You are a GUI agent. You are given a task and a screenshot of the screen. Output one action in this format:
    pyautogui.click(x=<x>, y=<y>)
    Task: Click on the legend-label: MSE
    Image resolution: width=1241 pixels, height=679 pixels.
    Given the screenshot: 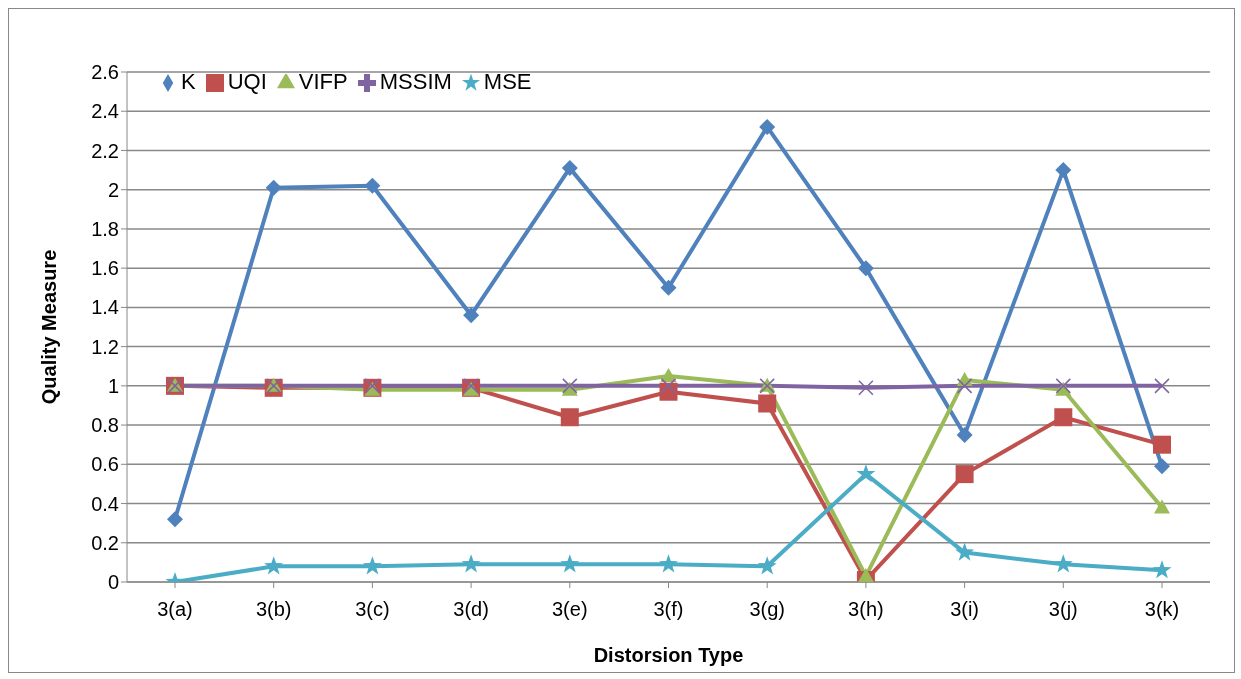 What is the action you would take?
    pyautogui.click(x=507, y=81)
    